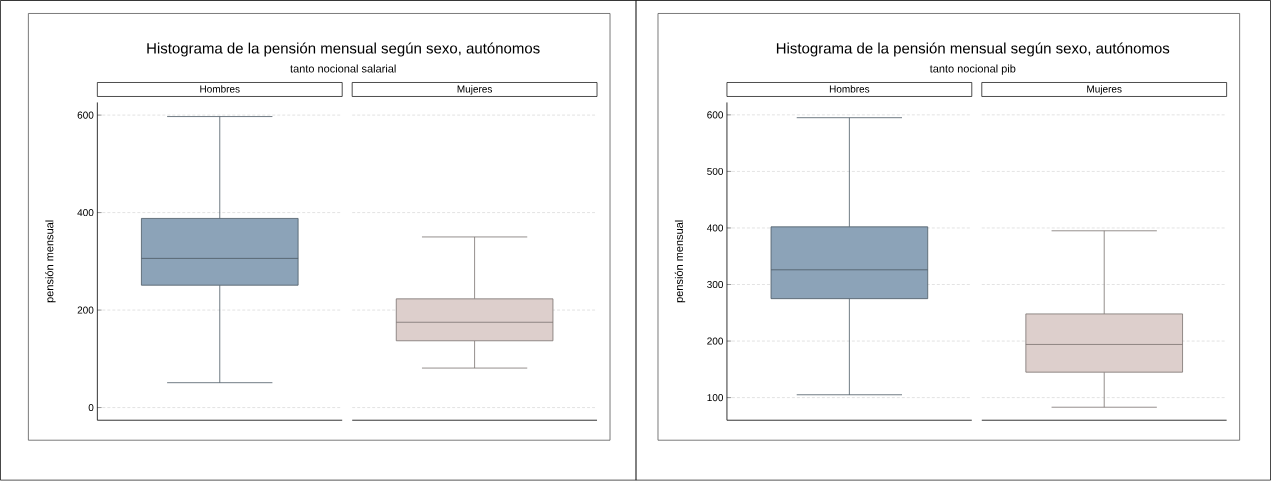  I want to click on y-tick-label: 300, so click(715, 285).